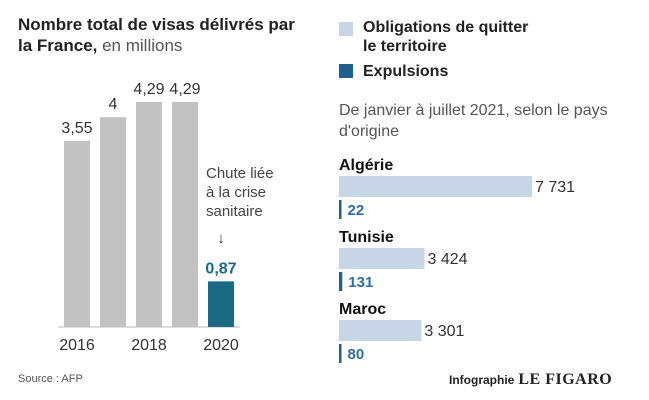 This screenshot has height=400, width=649. What do you see at coordinates (444, 331) in the screenshot?
I see `otq-value-label: 3 301` at bounding box center [444, 331].